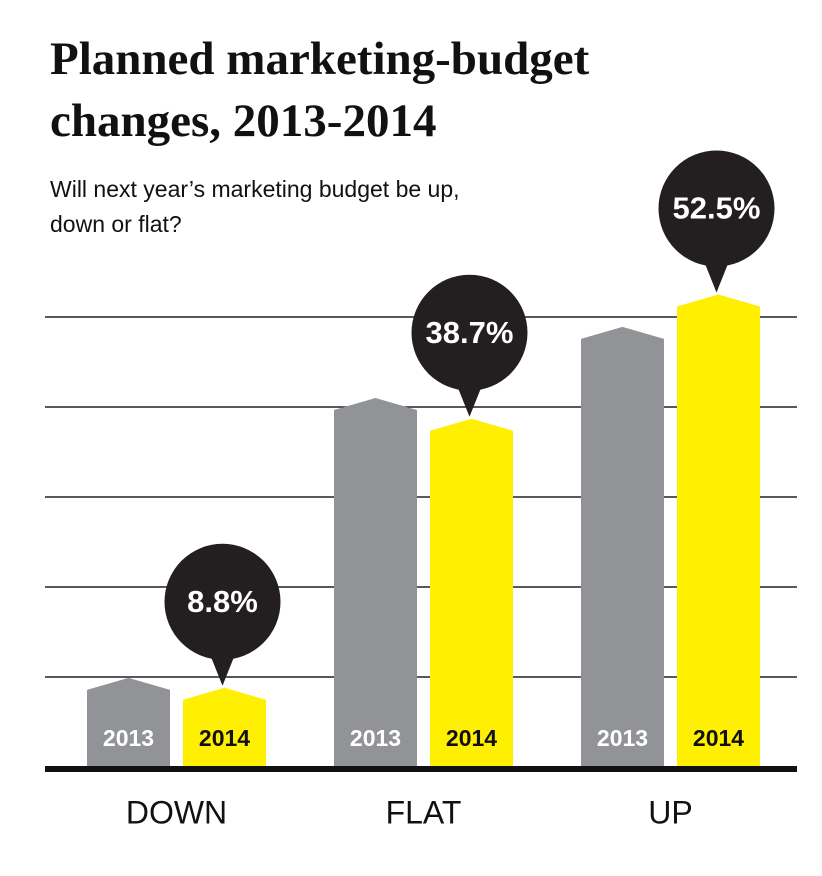 The image size is (822, 876). What do you see at coordinates (424, 812) in the screenshot?
I see `x-tick-label: FLAT` at bounding box center [424, 812].